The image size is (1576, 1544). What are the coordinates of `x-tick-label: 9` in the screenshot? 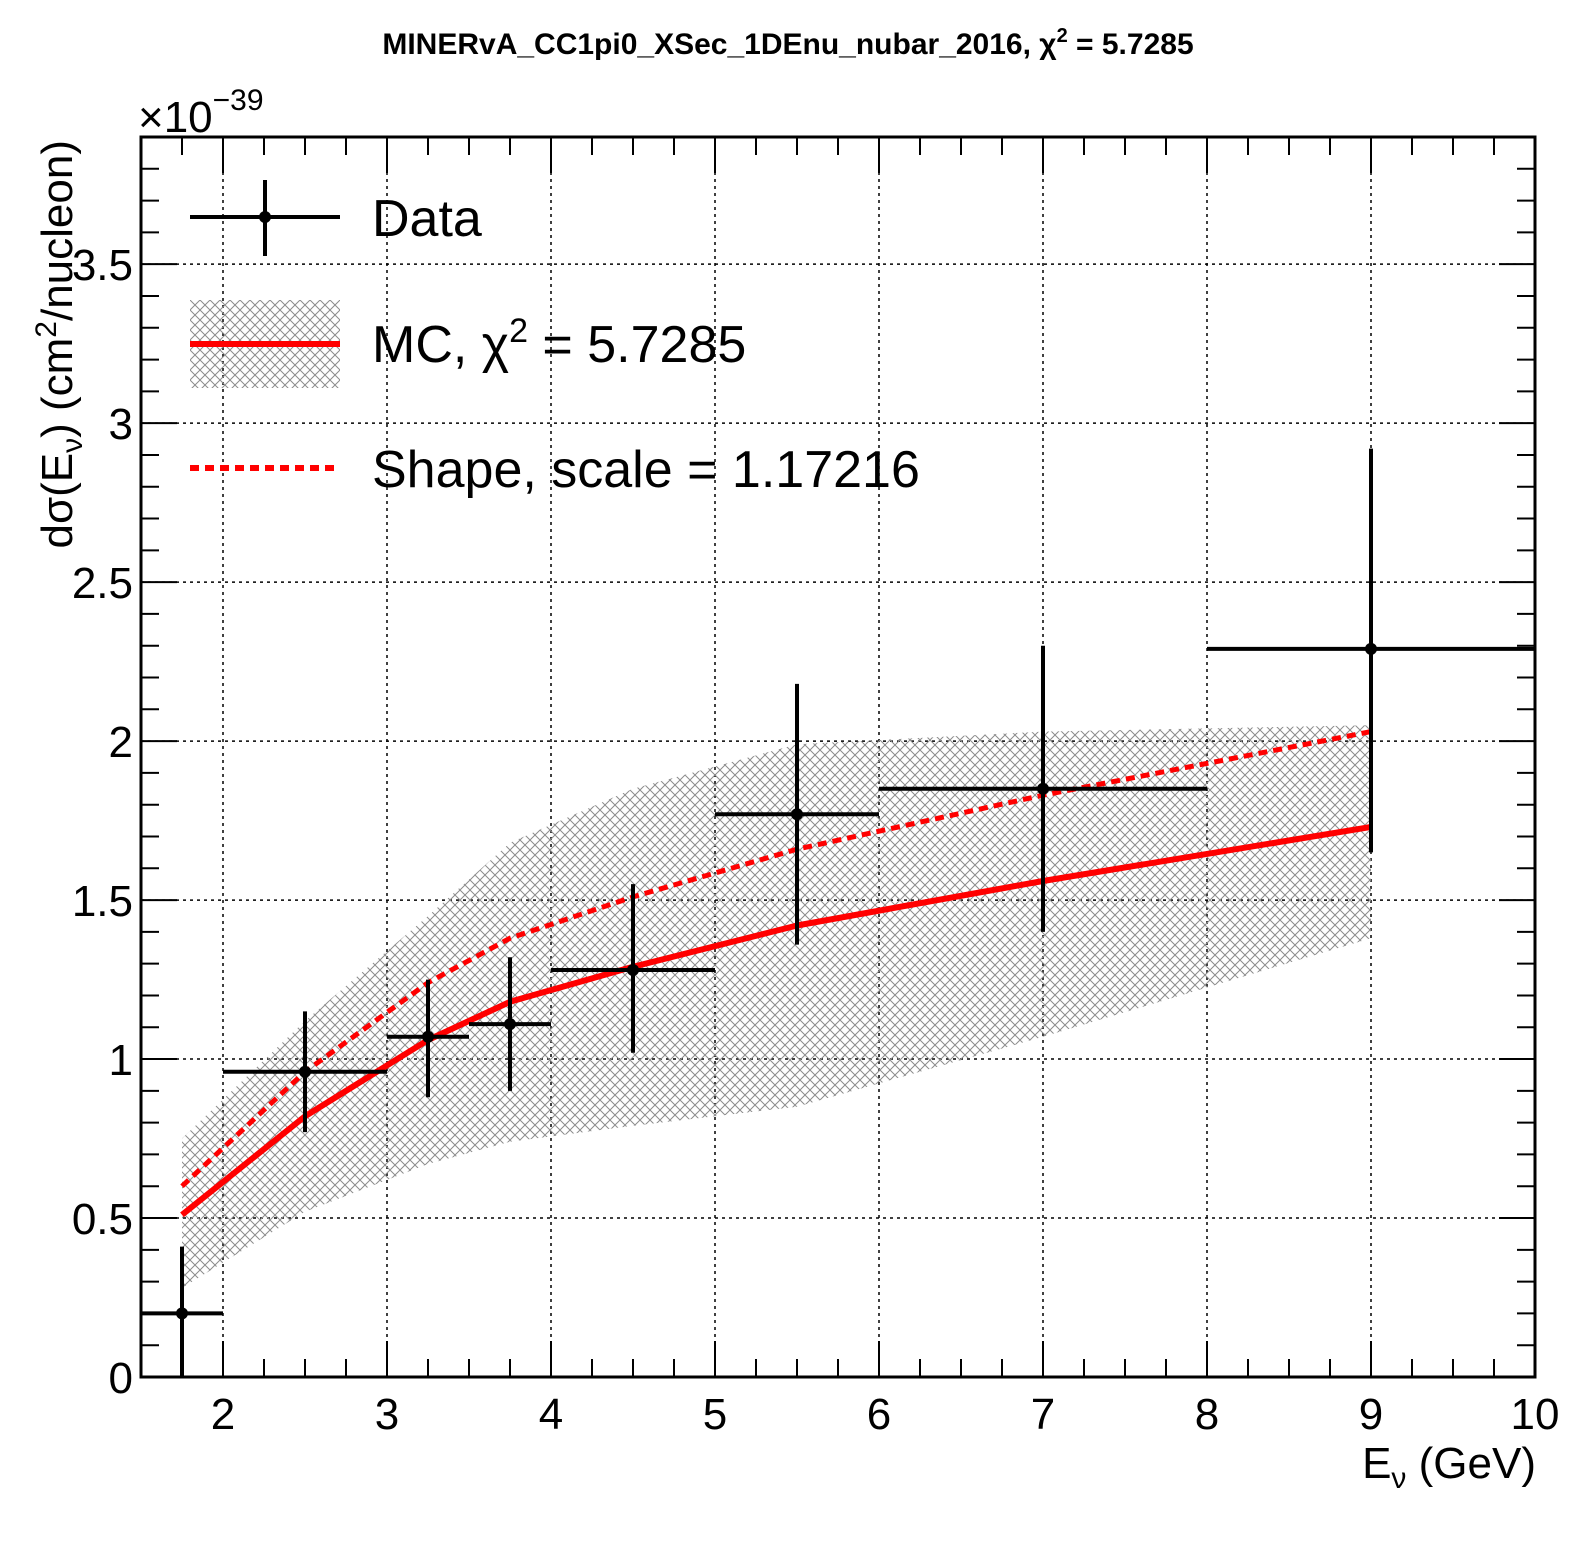 It's located at (1371, 1414).